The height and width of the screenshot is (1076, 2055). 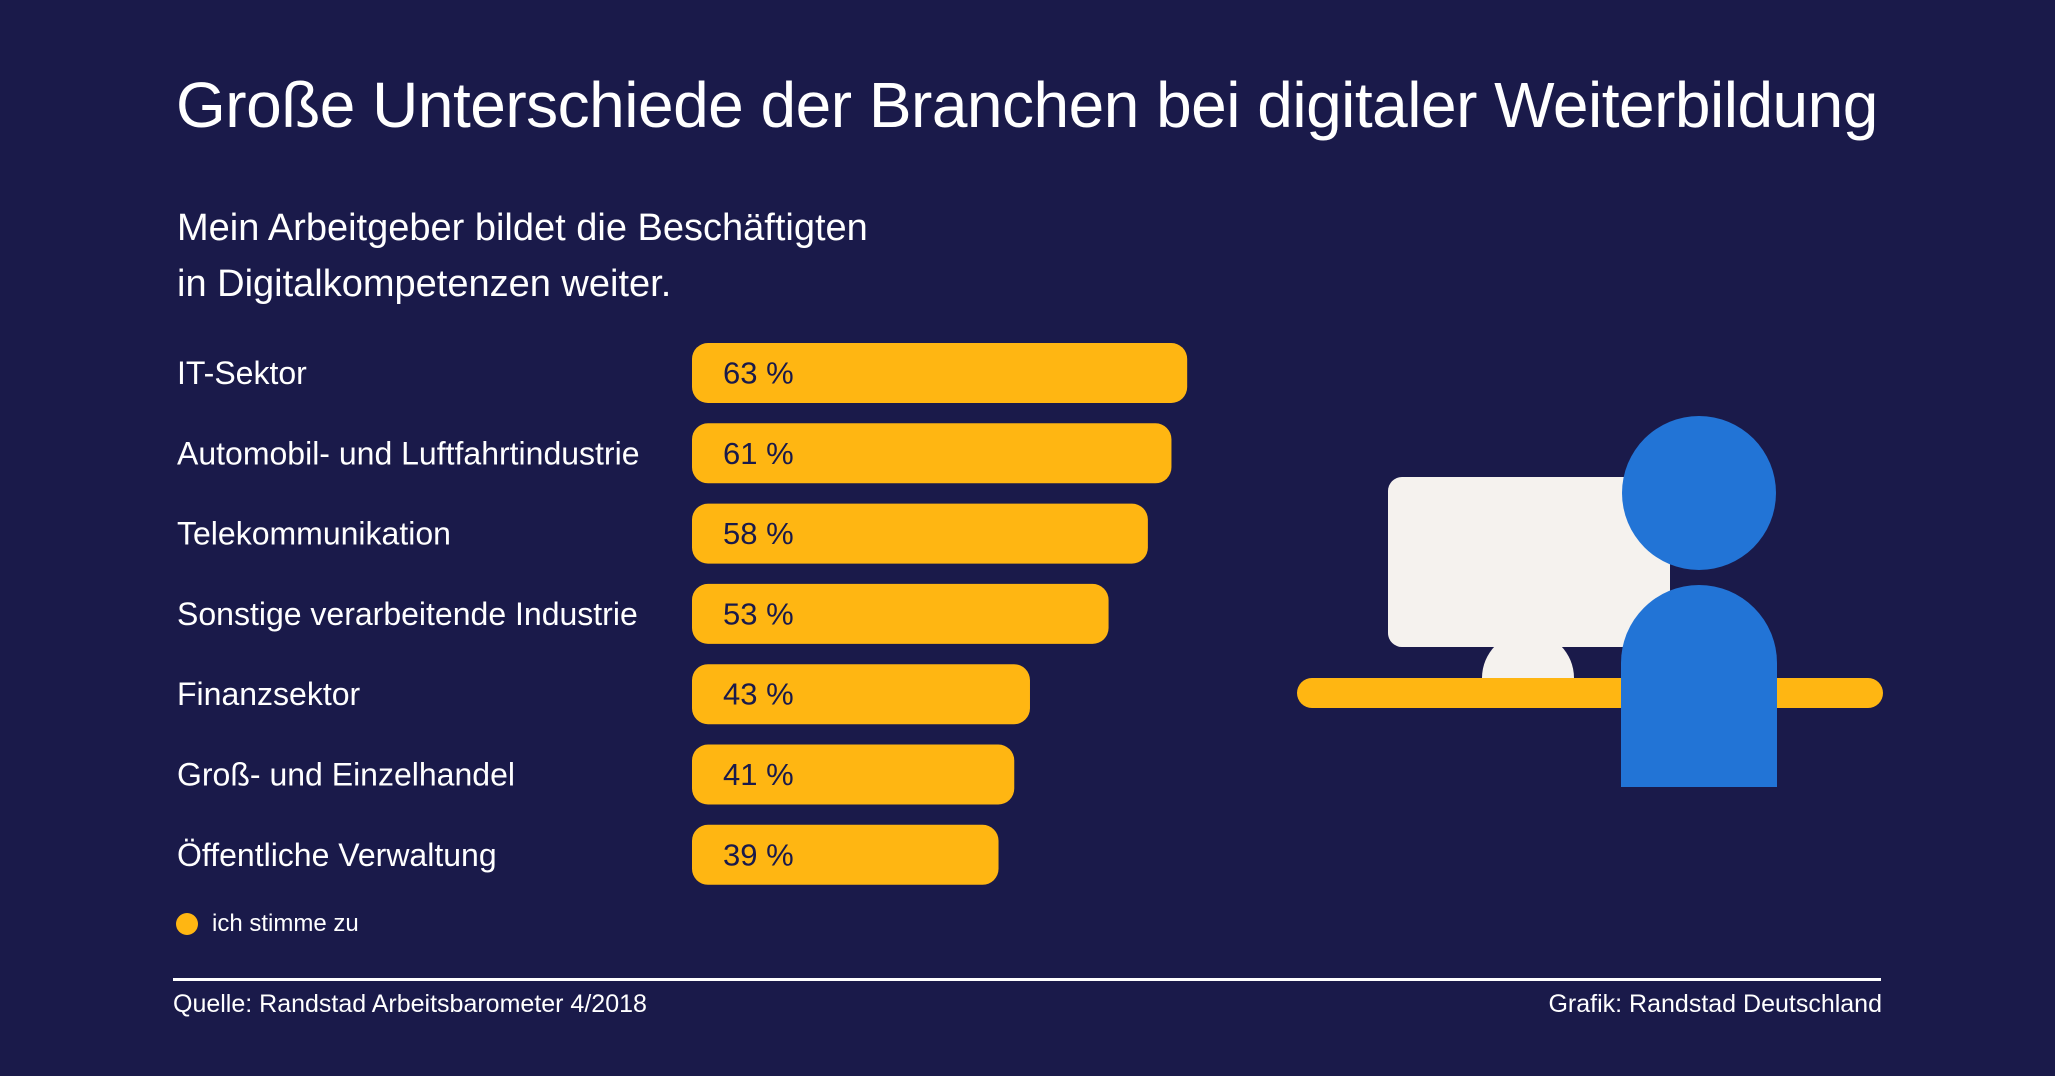 I want to click on category-label: Öffentliche Verwaltung, so click(x=337, y=855).